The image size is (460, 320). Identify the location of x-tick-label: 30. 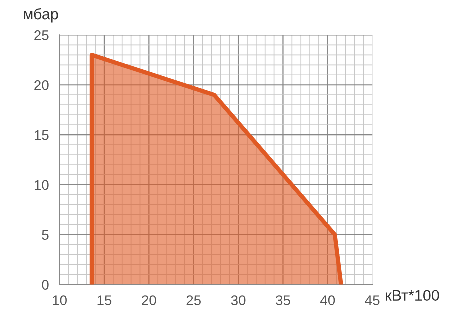
(238, 301).